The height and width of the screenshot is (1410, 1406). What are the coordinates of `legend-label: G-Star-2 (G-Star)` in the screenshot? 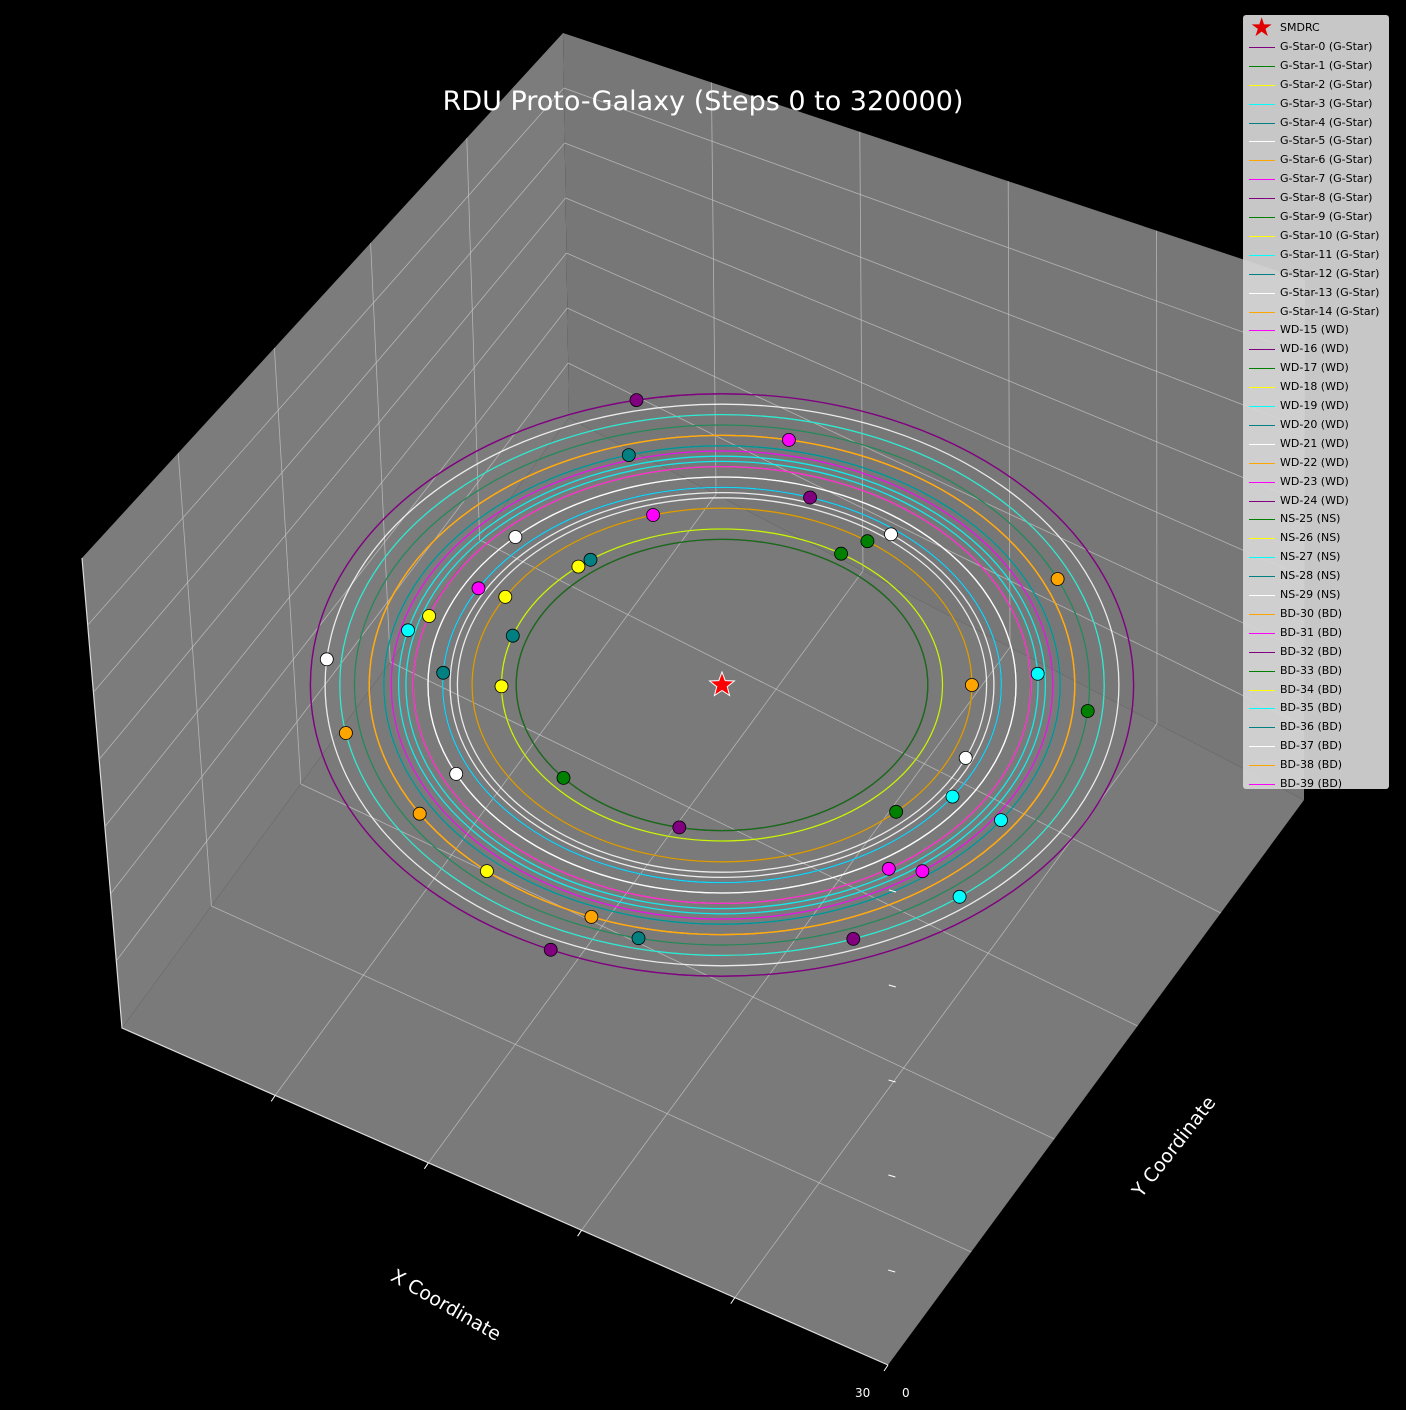 It's located at (1326, 84).